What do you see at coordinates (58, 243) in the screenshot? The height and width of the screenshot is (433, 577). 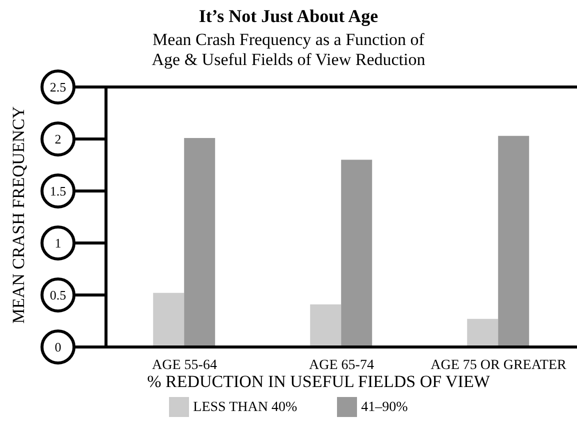 I see `y-tick-label: 1` at bounding box center [58, 243].